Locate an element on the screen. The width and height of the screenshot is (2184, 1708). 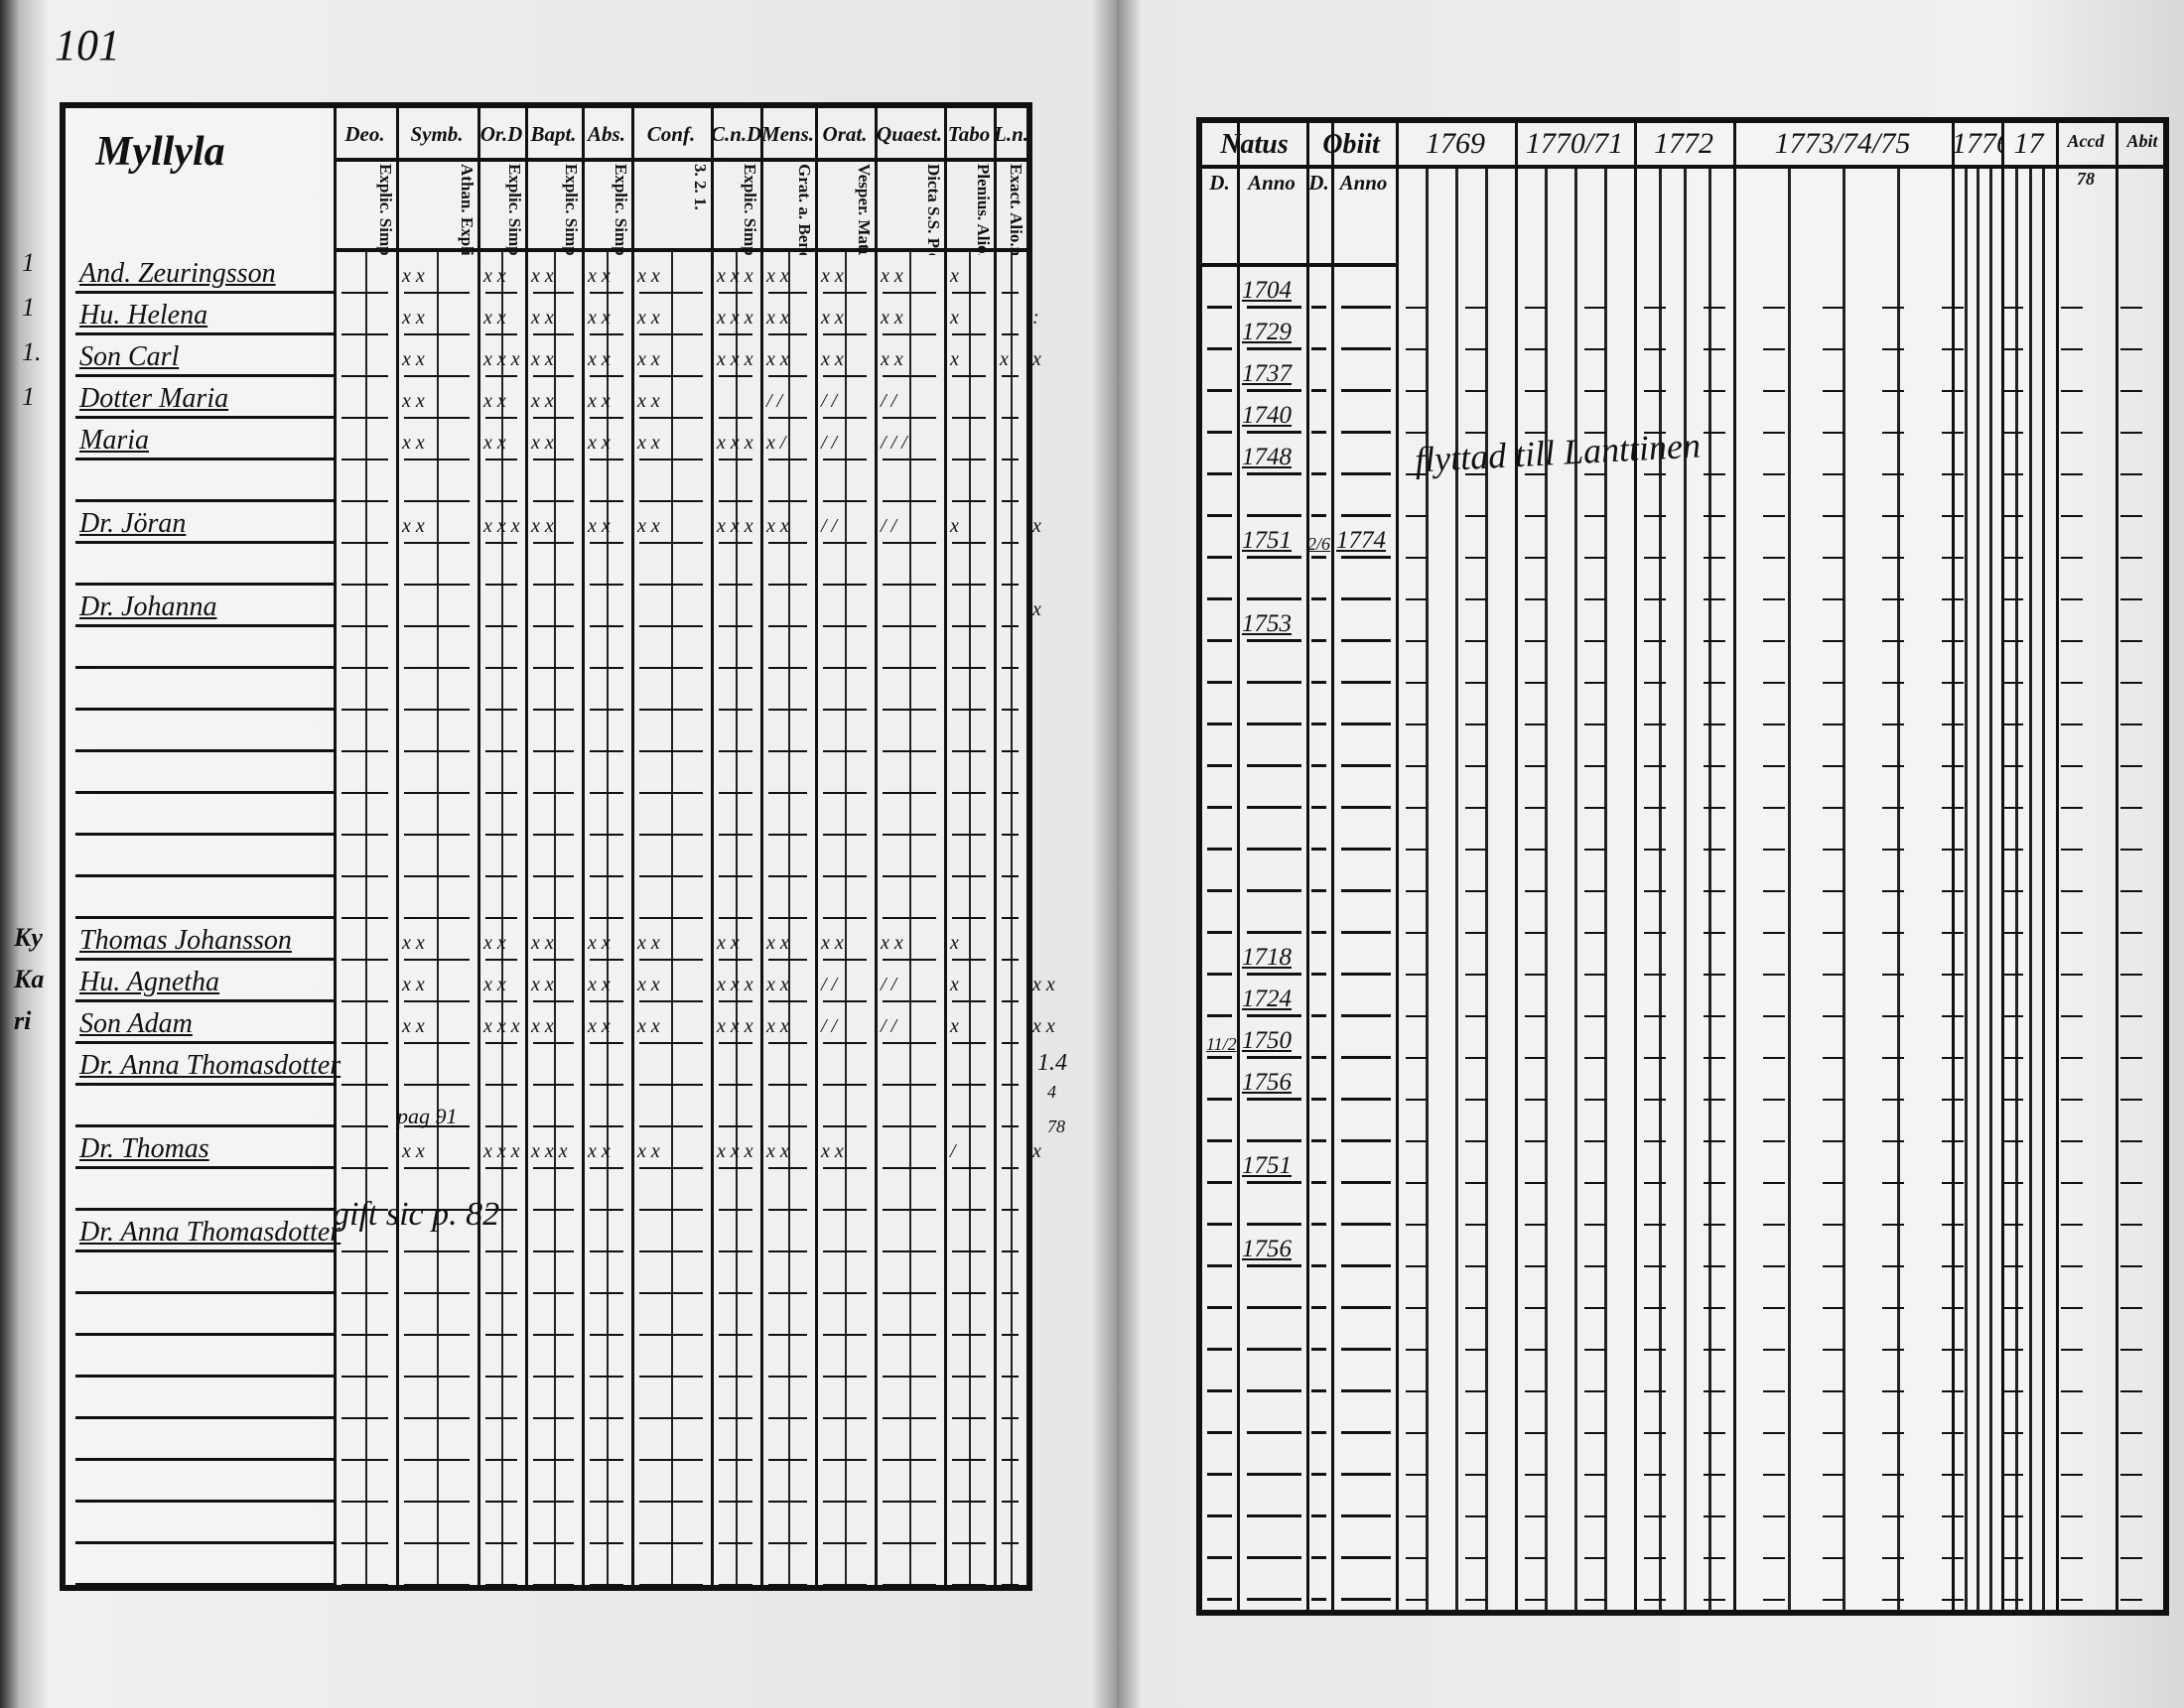
side-note-1: 1.4 is located at coordinates (1052, 1063).